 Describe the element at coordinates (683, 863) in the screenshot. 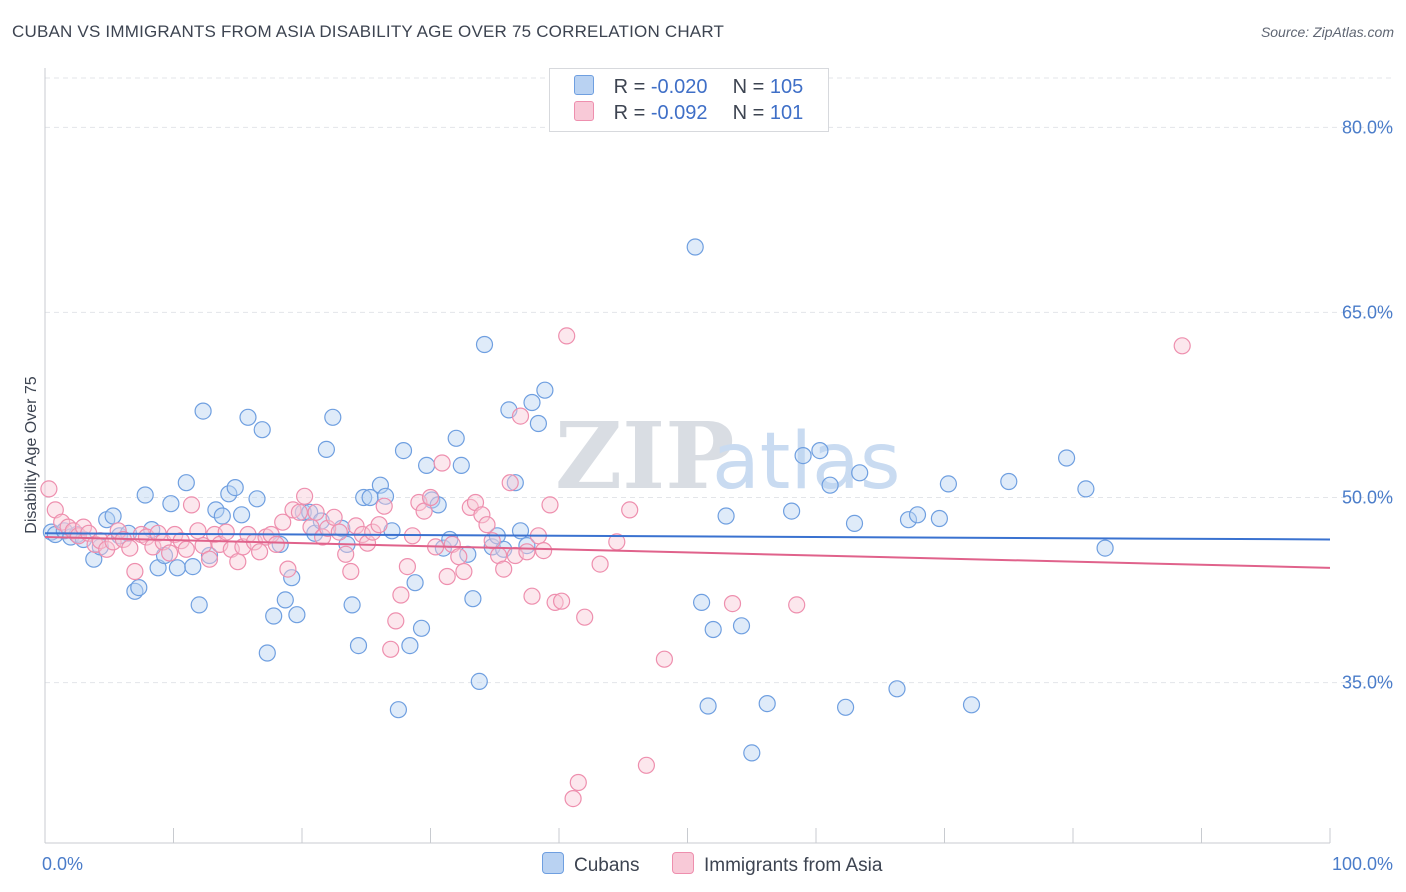

I see `asia-swatch` at that location.